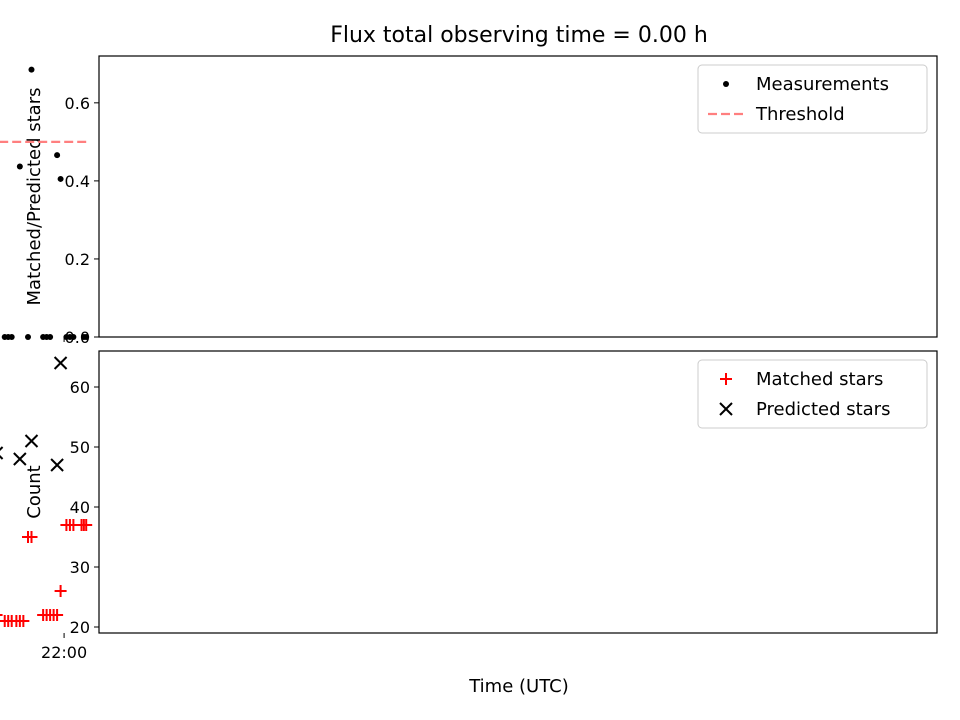 The image size is (960, 720). Describe the element at coordinates (80, 447) in the screenshot. I see `y-tick-label: 50` at that location.